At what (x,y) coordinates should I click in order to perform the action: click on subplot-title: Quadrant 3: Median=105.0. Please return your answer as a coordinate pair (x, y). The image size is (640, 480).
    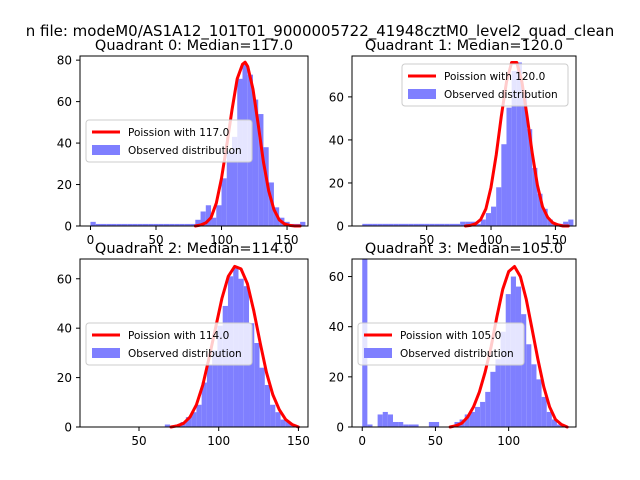
    Looking at the image, I should click on (464, 249).